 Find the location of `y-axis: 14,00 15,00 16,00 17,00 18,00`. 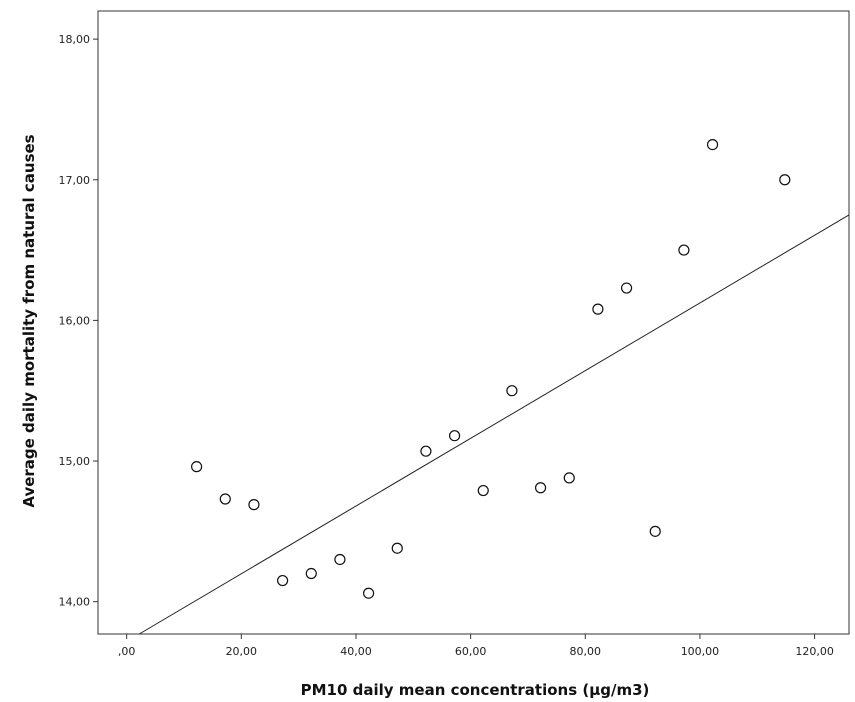

y-axis: 14,00 15,00 16,00 17,00 18,00 is located at coordinates (78, 321).